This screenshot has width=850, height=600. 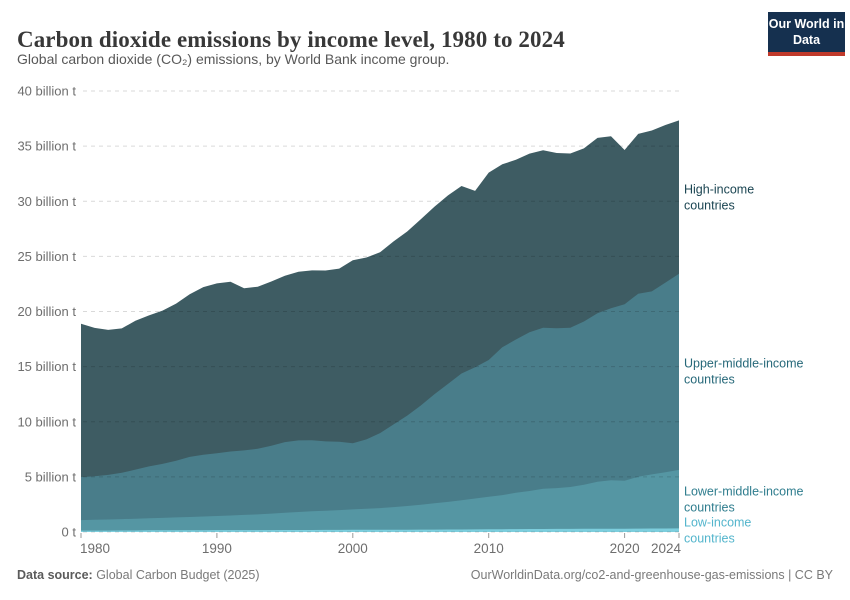 What do you see at coordinates (759, 531) in the screenshot?
I see `series-label-low-income: Low-income countries` at bounding box center [759, 531].